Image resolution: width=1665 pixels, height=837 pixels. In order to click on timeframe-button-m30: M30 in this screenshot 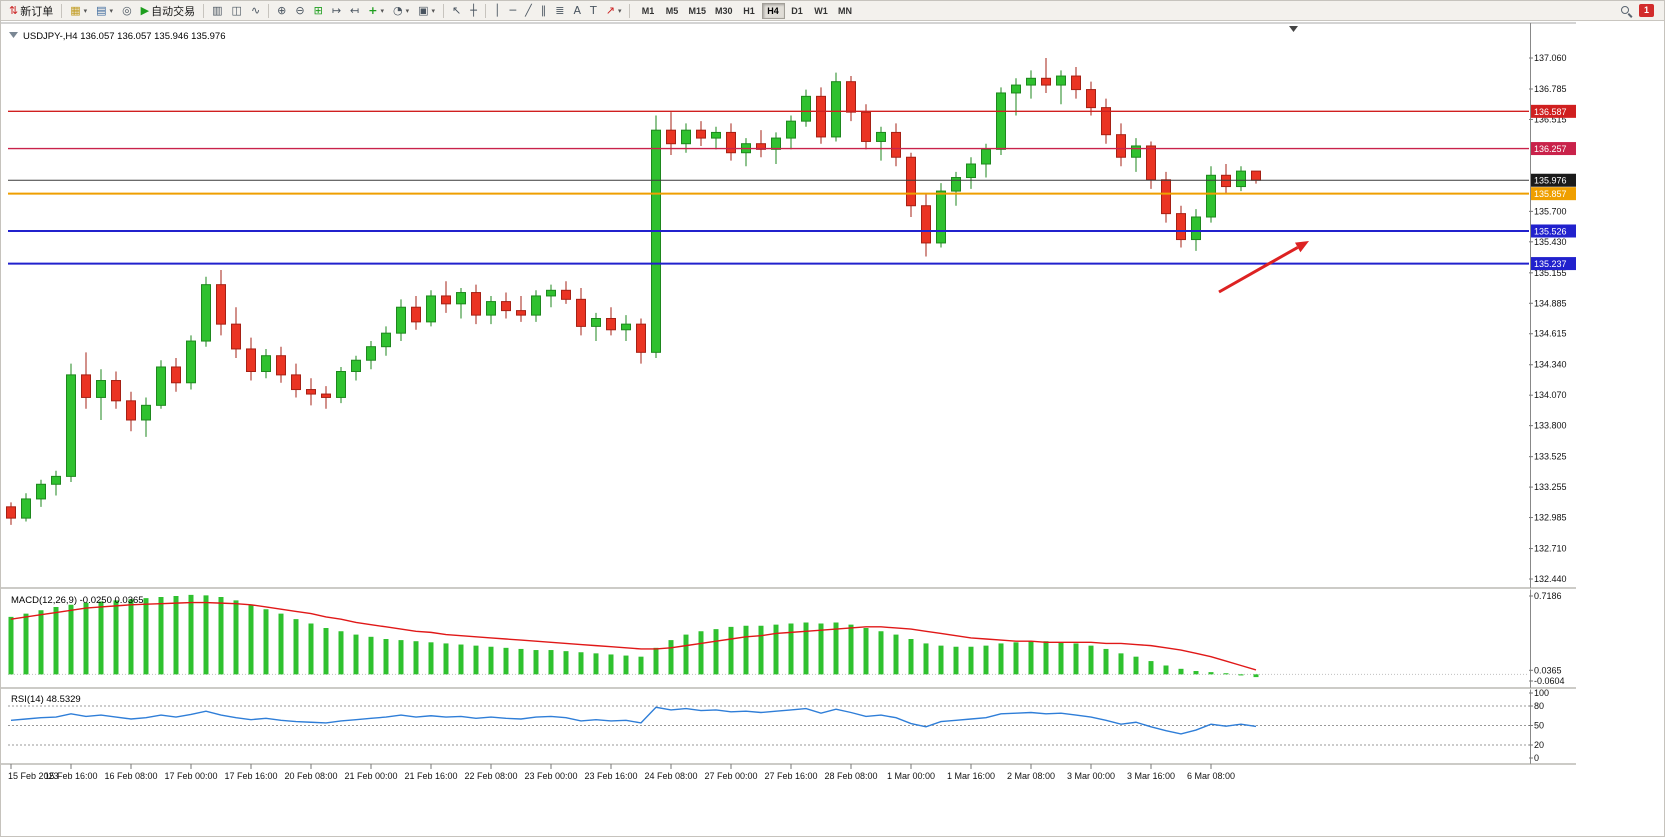, I will do `click(724, 11)`.